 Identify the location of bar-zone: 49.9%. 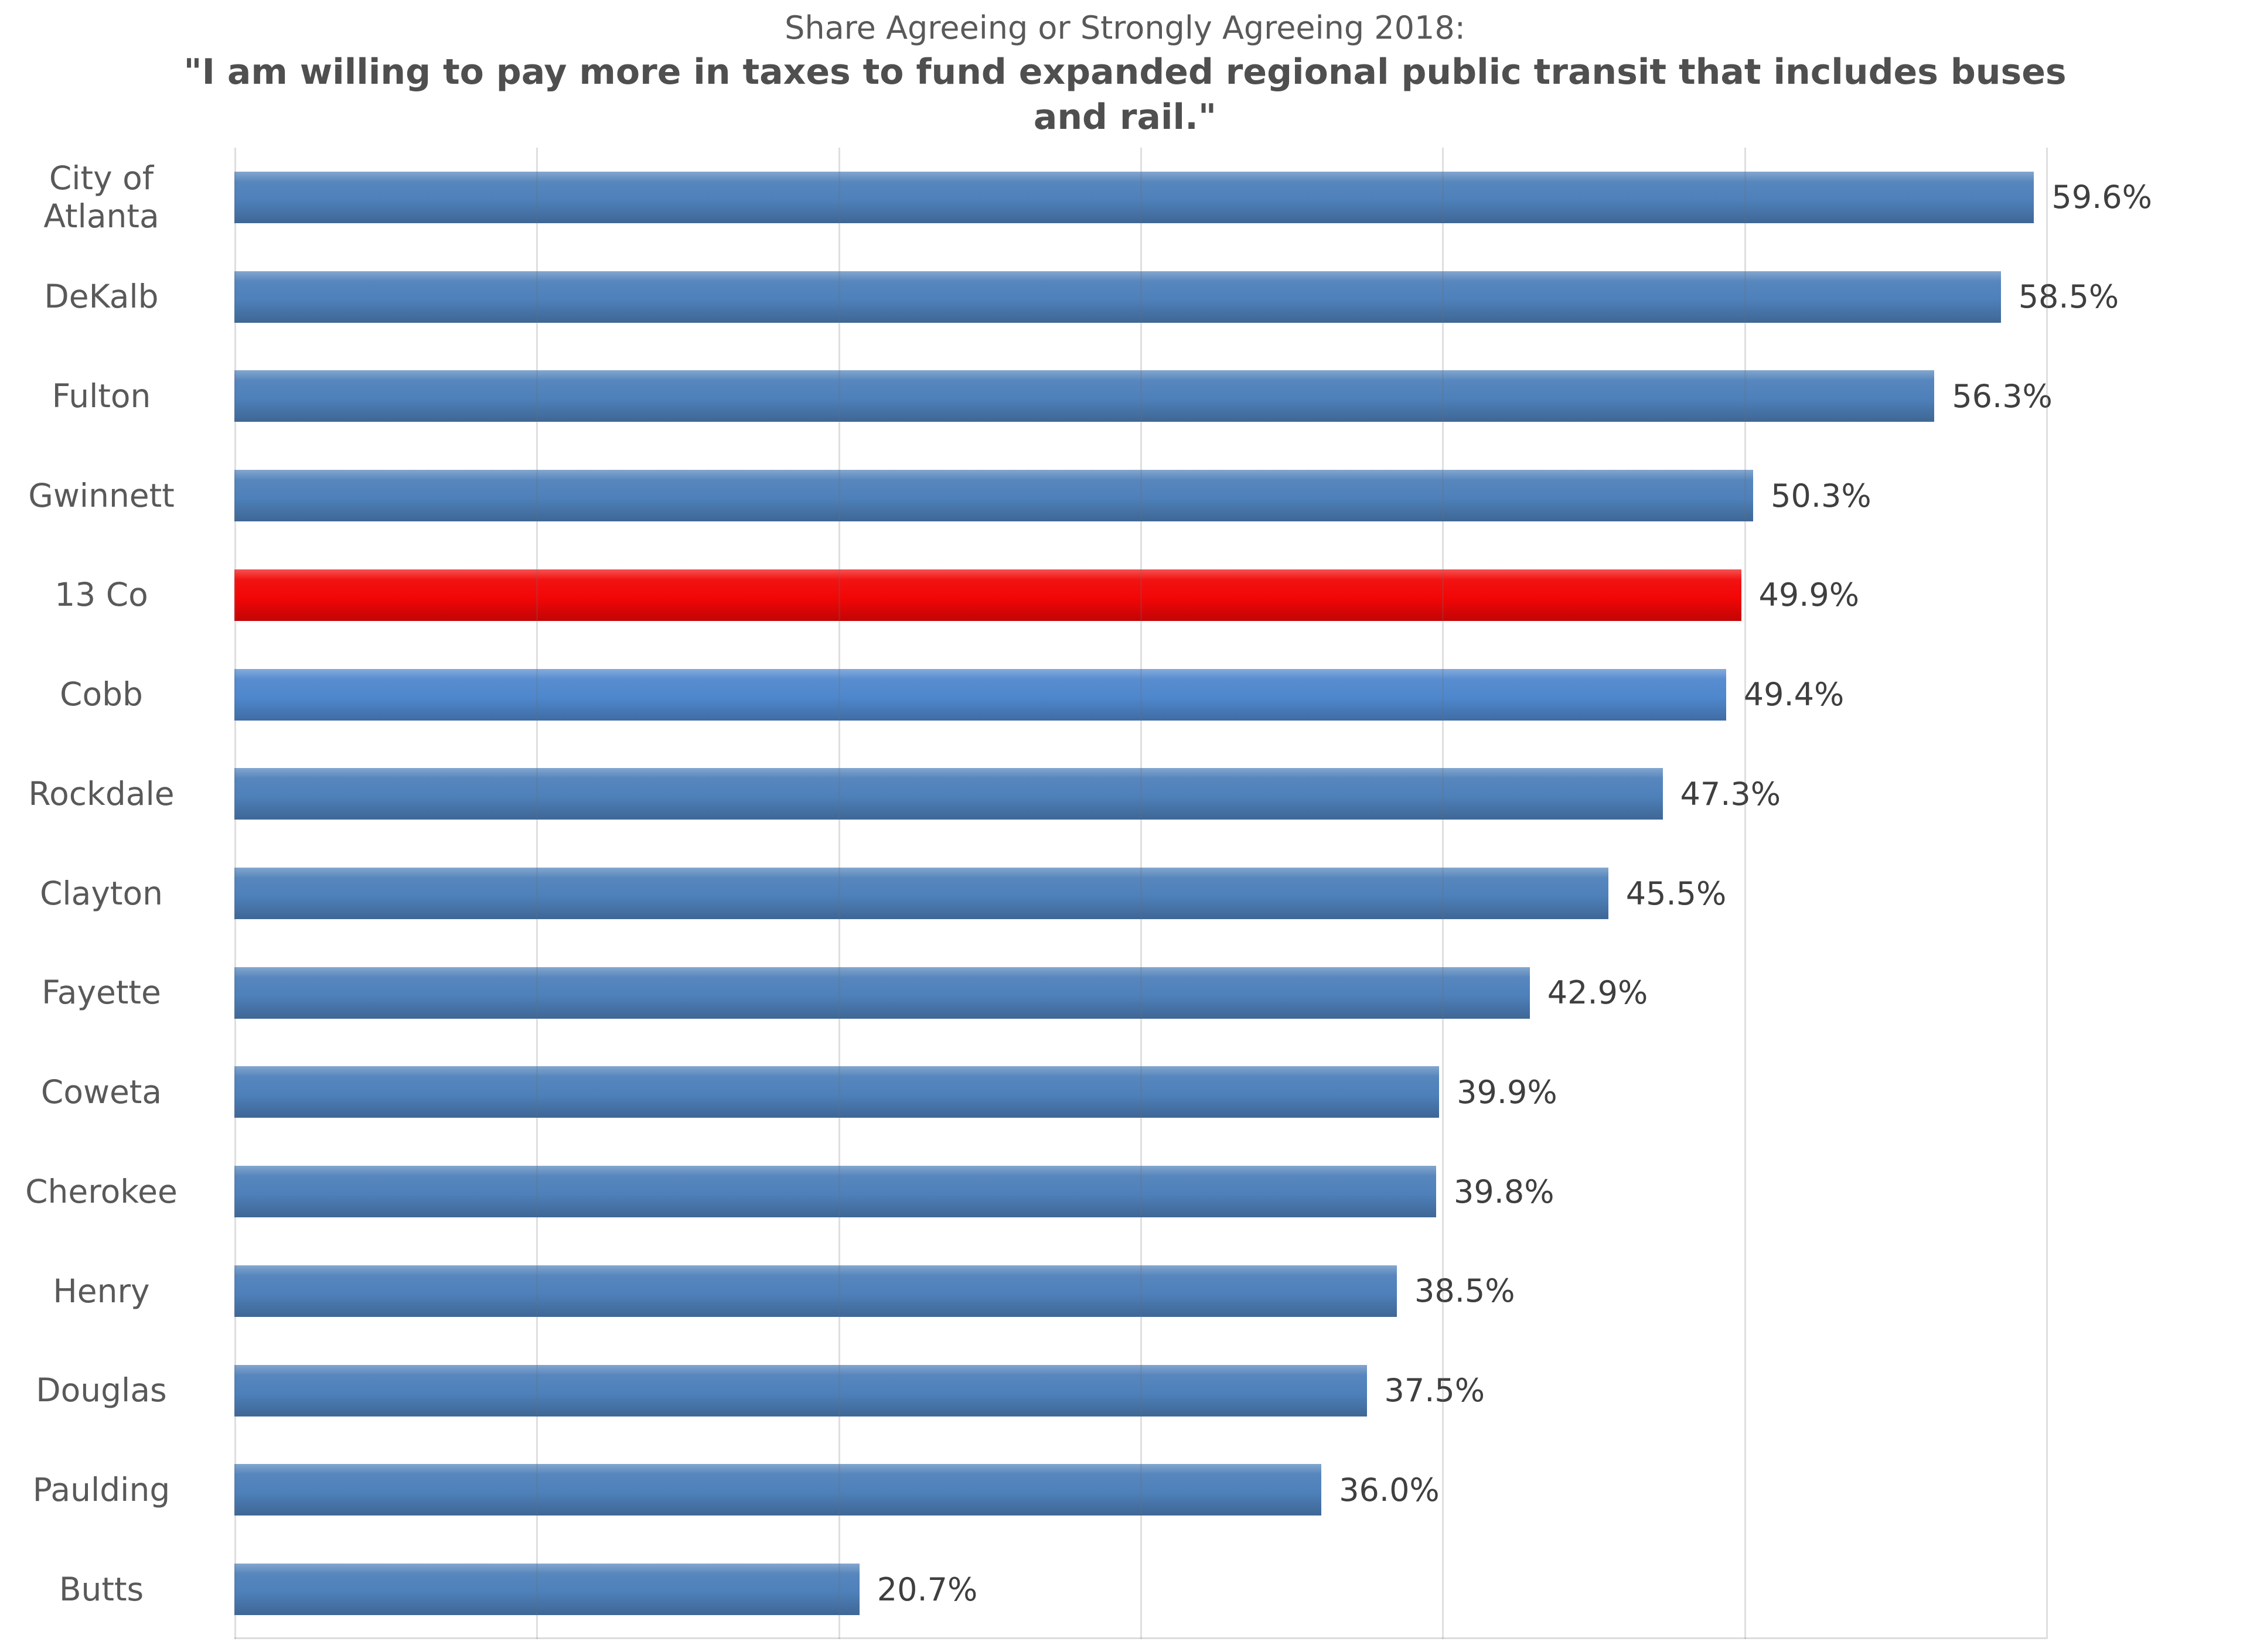
(1242, 595).